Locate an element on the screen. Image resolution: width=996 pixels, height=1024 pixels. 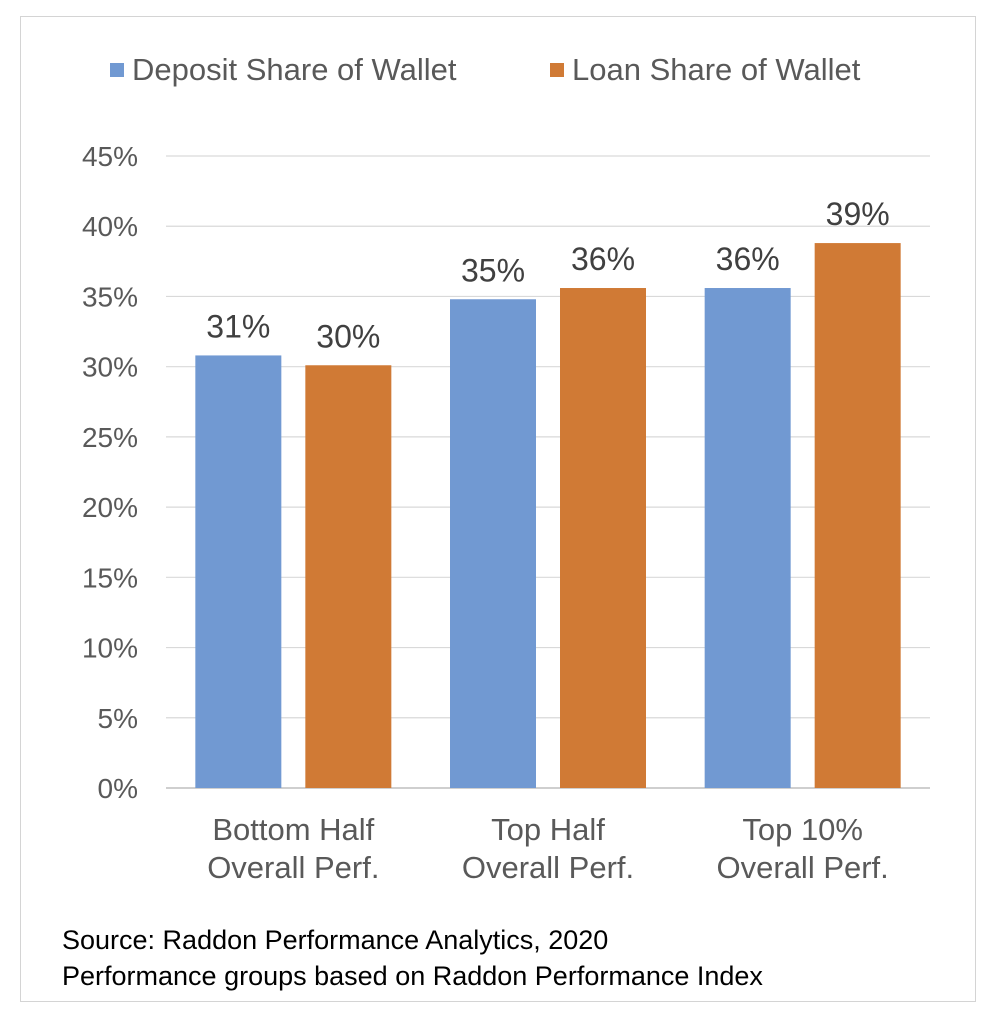
data-labels: 31% 30% 35% 36% 36% 39% is located at coordinates (547, 275).